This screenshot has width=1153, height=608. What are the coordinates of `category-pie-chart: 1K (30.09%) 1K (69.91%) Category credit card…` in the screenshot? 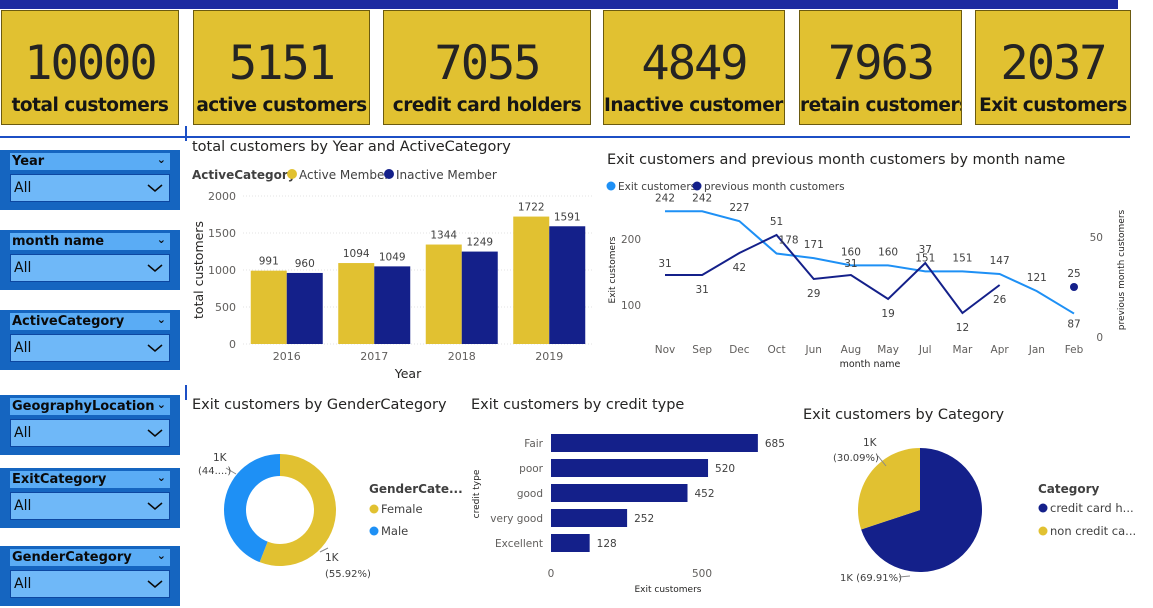 It's located at (976, 519).